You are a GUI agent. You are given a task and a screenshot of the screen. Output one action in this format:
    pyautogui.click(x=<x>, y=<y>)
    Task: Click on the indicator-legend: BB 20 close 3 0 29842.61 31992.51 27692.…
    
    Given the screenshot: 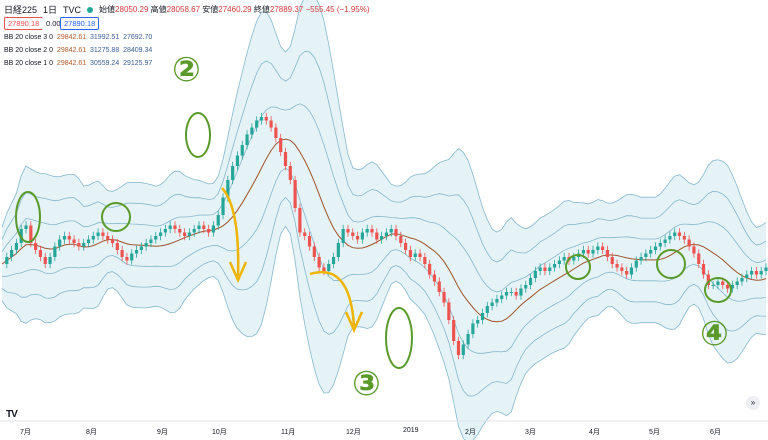 What is the action you would take?
    pyautogui.click(x=78, y=37)
    